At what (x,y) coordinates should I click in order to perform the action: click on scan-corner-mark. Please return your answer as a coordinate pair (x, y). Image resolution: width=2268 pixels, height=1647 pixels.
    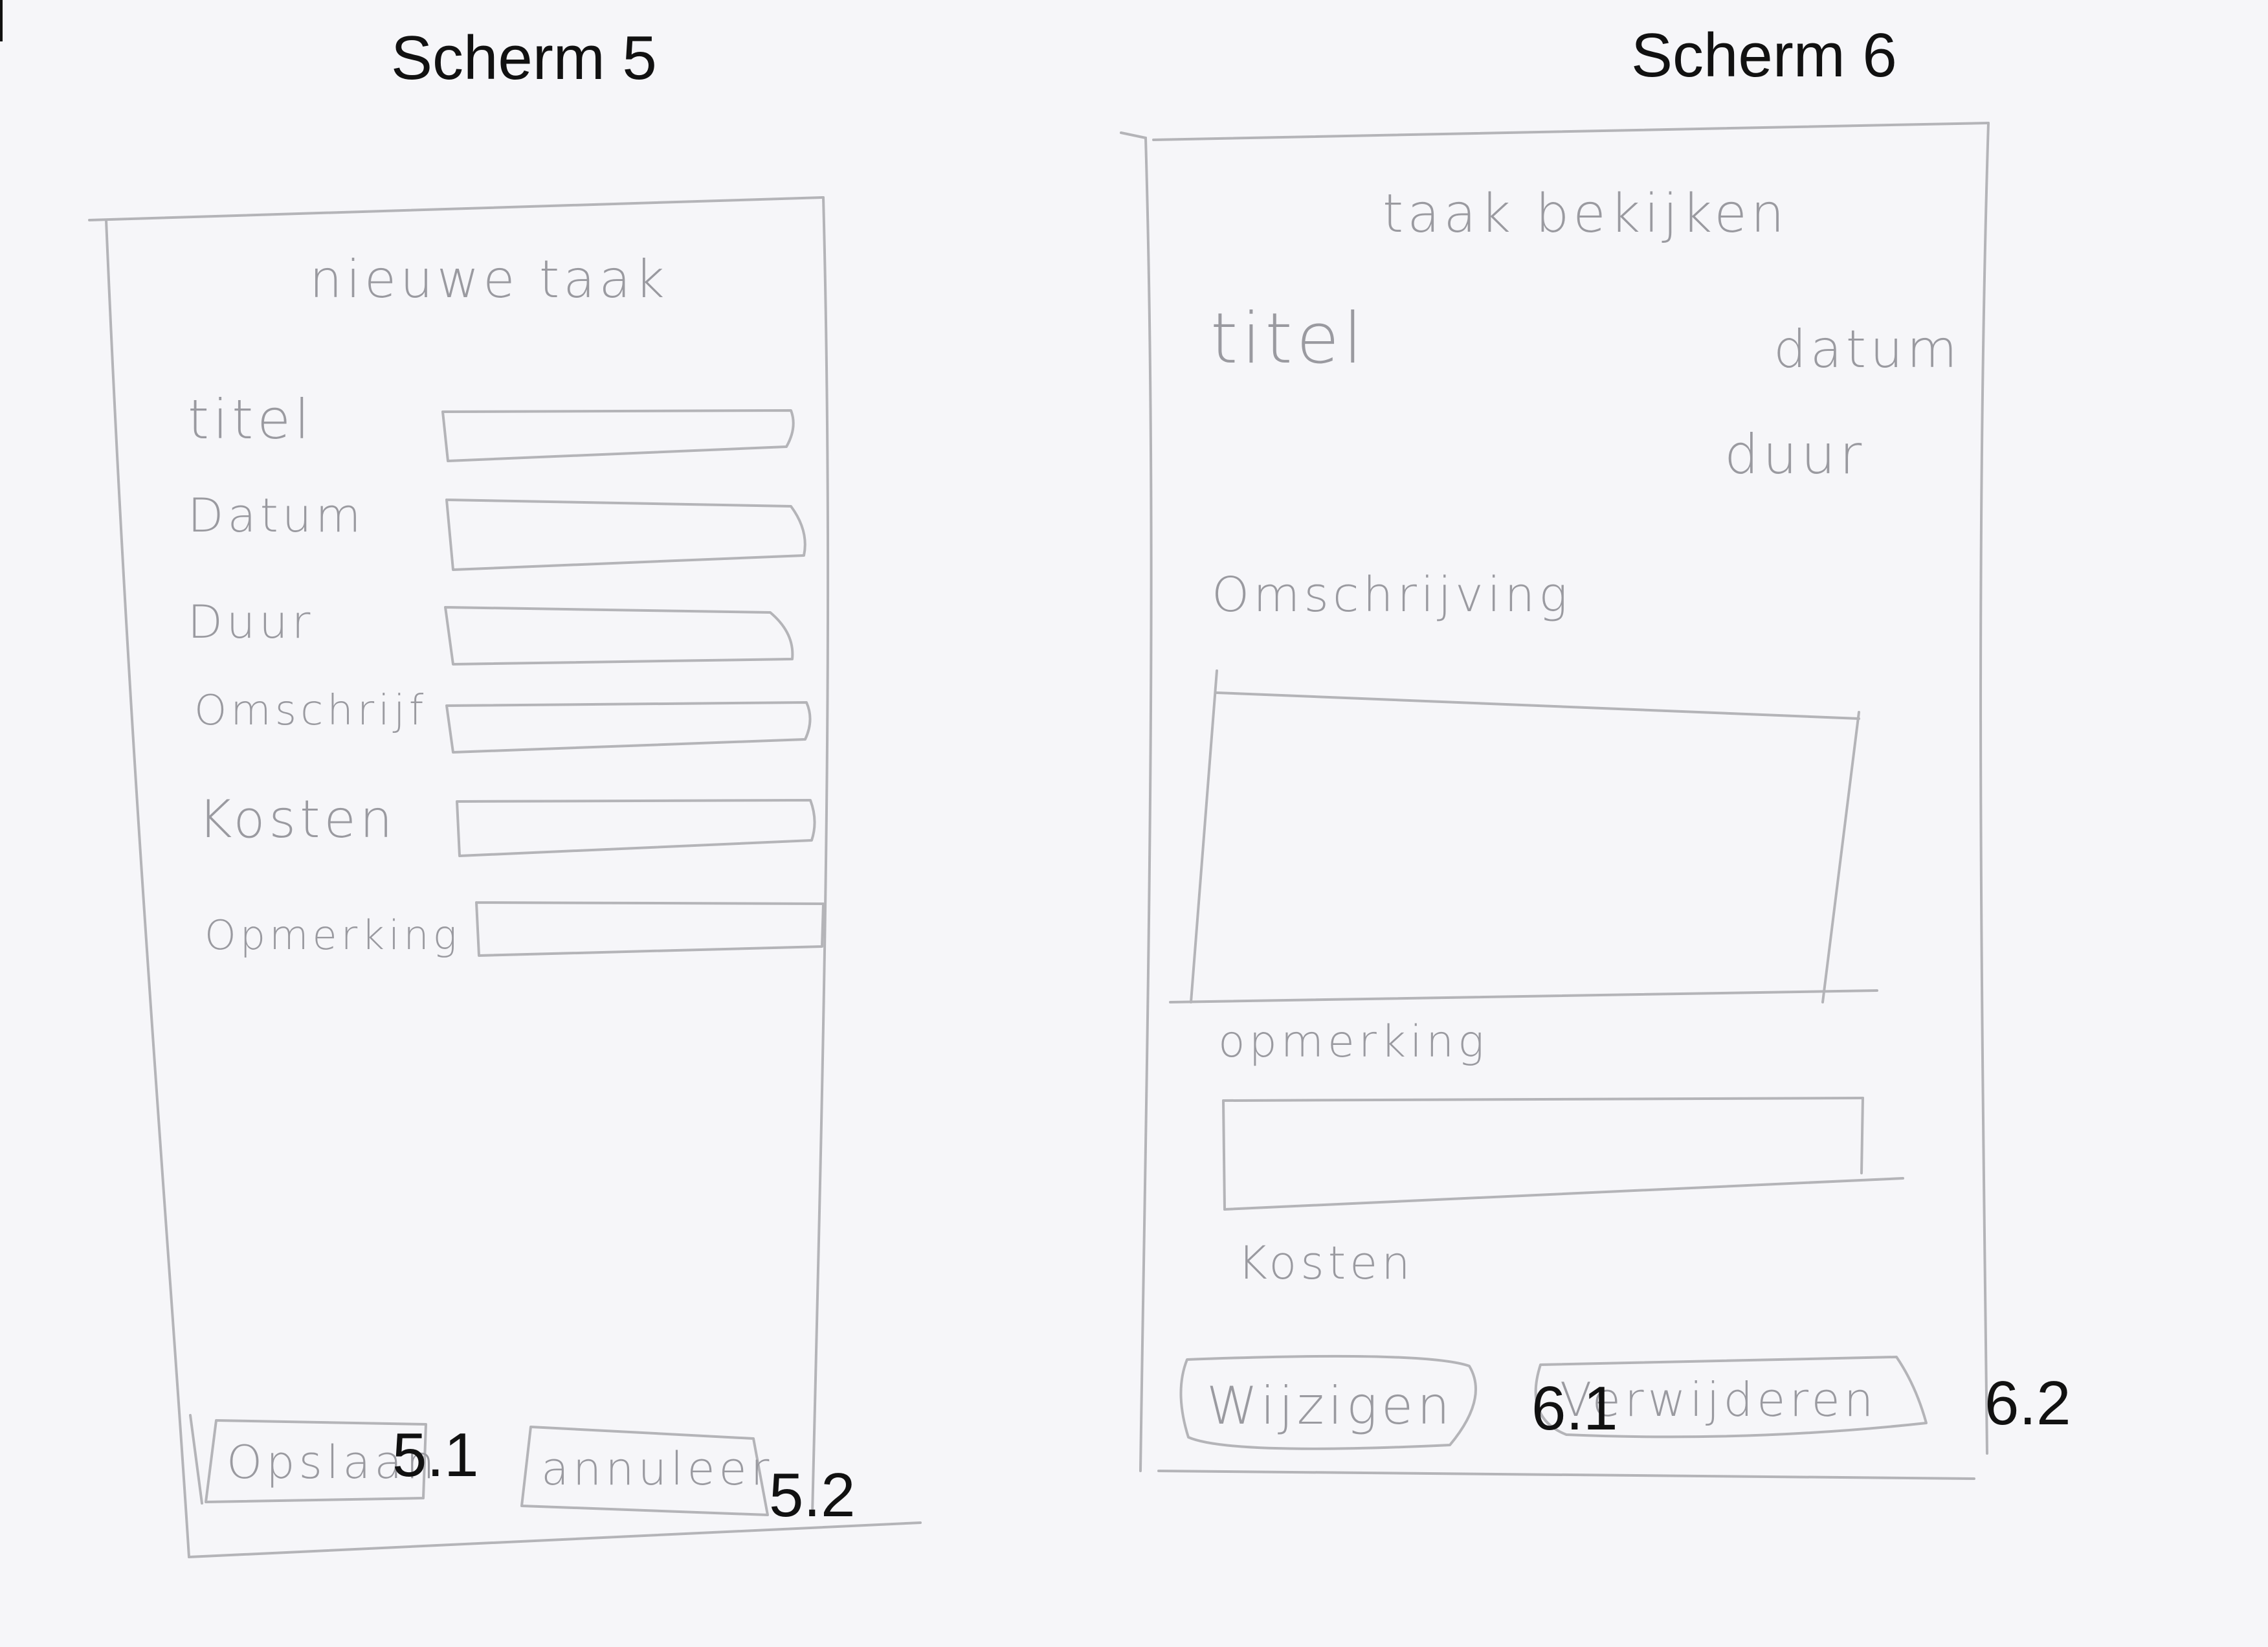
    Looking at the image, I should click on (1, 20).